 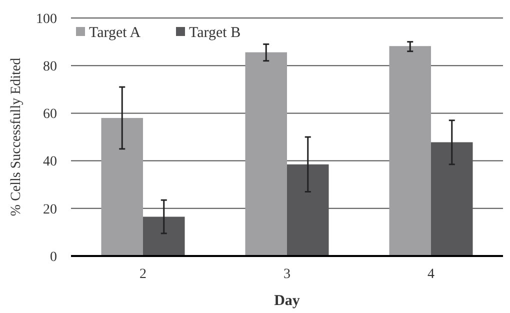 I want to click on x-axis-title: Day, so click(x=287, y=301).